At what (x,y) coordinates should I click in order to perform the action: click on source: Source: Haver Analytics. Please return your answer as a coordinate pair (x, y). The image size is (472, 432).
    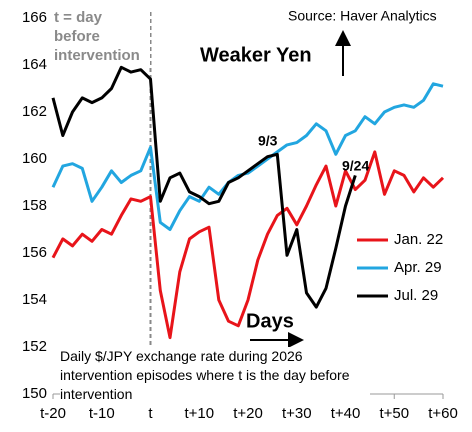
    Looking at the image, I should click on (362, 16).